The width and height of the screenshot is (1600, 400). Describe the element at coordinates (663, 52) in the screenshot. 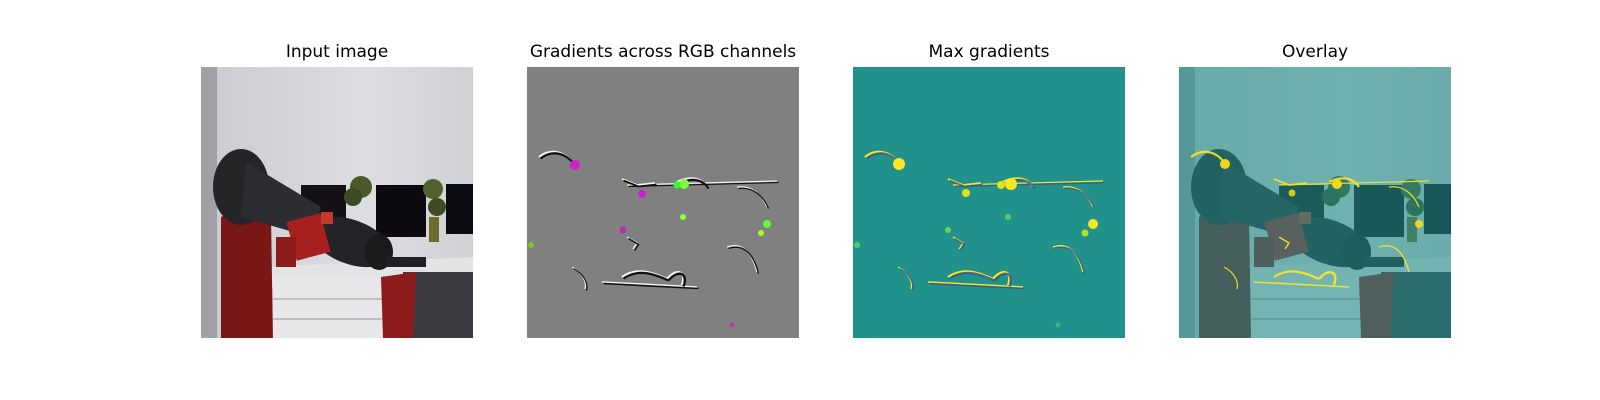

I see `panel-title: Gradients across RGB channels` at that location.